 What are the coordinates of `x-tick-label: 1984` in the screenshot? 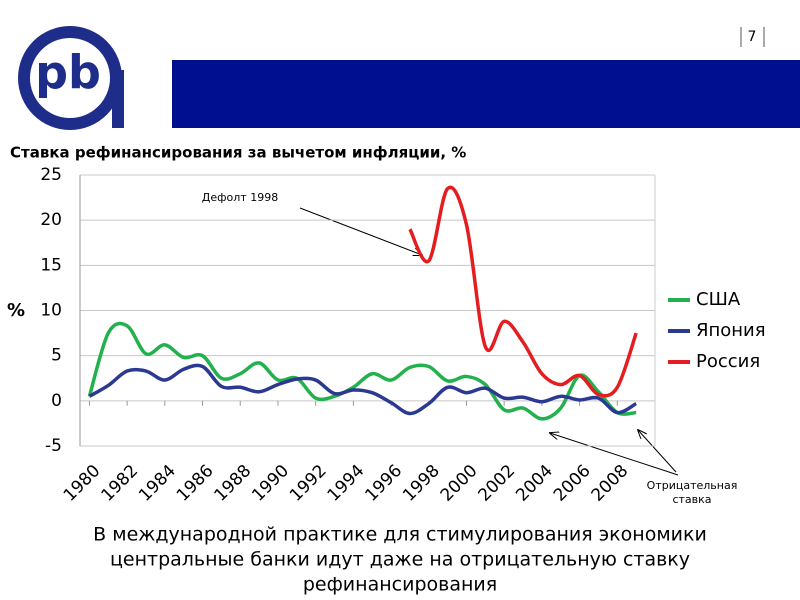 It's located at (157, 483).